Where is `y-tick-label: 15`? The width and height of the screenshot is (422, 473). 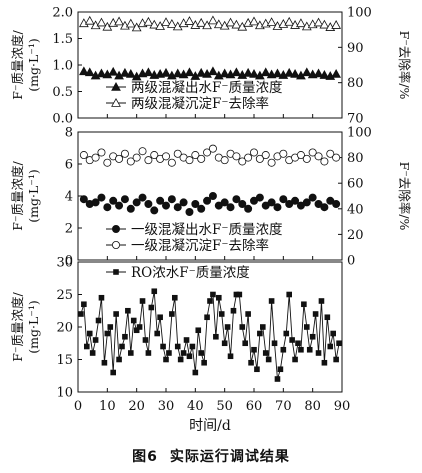
y-tick-label: 15 is located at coordinates (64, 360).